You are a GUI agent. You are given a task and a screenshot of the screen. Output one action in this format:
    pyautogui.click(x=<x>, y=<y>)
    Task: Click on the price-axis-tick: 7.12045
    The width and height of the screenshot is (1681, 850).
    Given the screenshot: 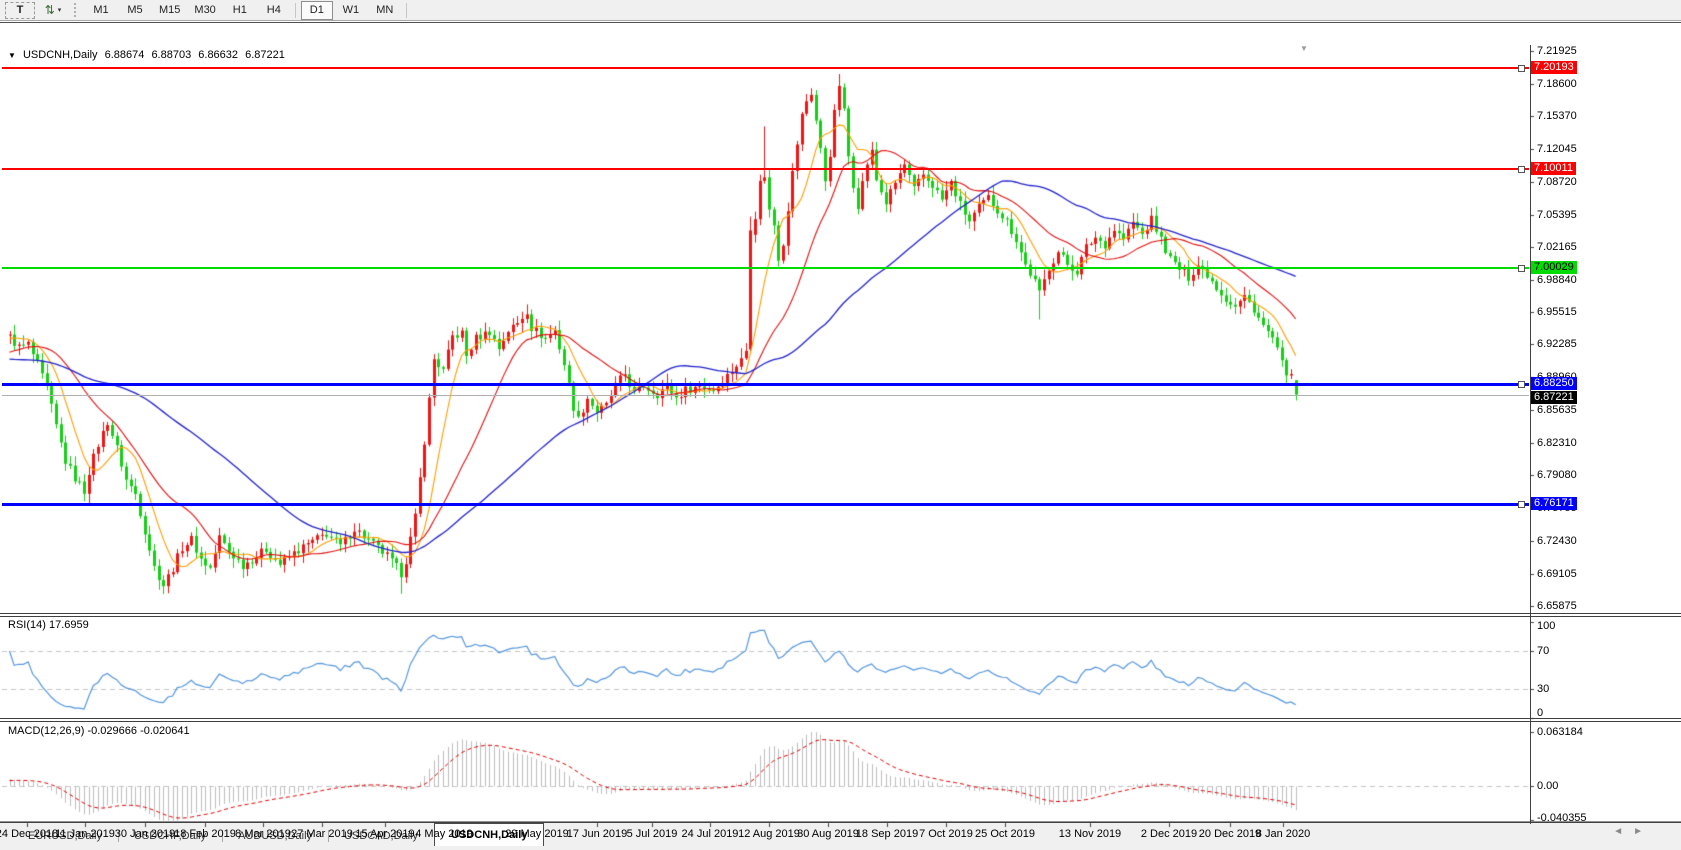 What is the action you would take?
    pyautogui.click(x=1557, y=148)
    